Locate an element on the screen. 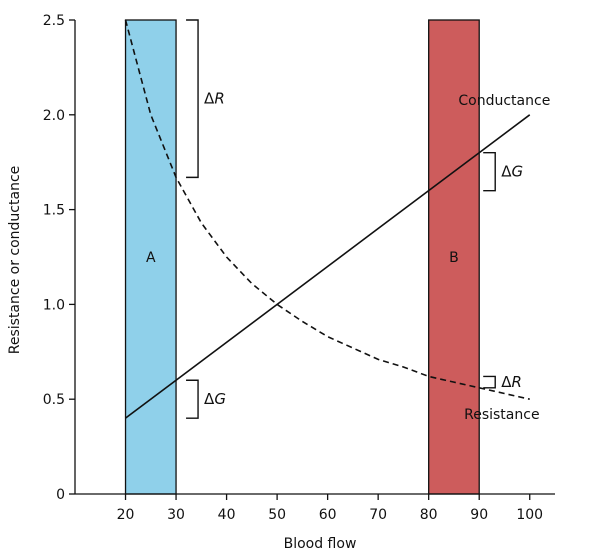 This screenshot has height=556, width=603. y-tick-label: 0 is located at coordinates (60, 495).